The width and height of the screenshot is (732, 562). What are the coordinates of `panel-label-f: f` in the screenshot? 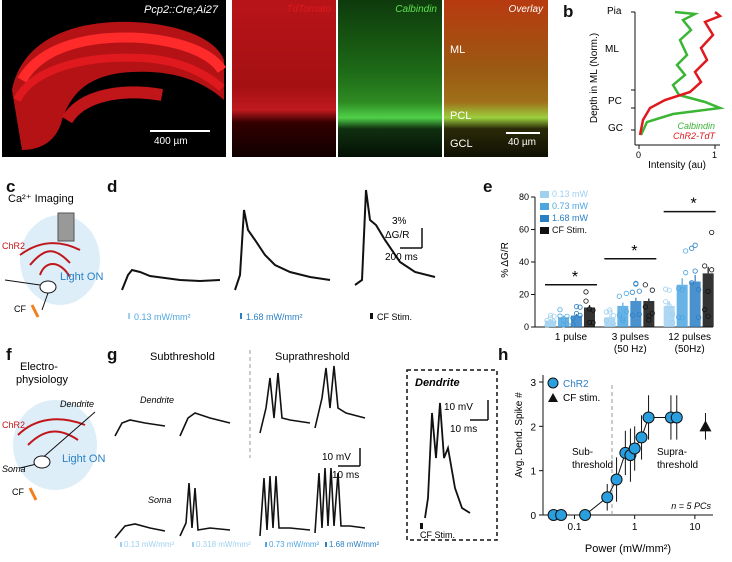 It's located at (9, 354).